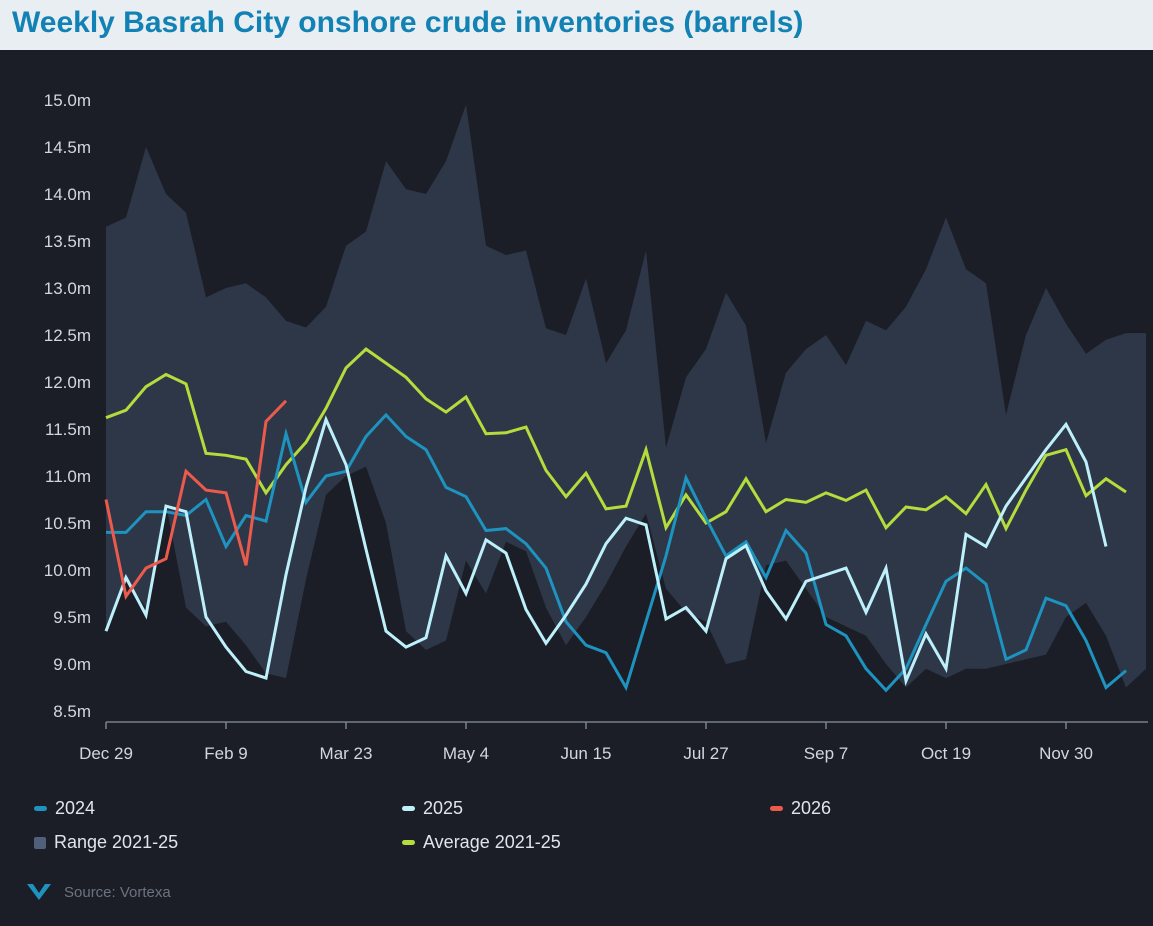 The height and width of the screenshot is (926, 1153). What do you see at coordinates (67, 241) in the screenshot?
I see `y-tick-label: 13.5m` at bounding box center [67, 241].